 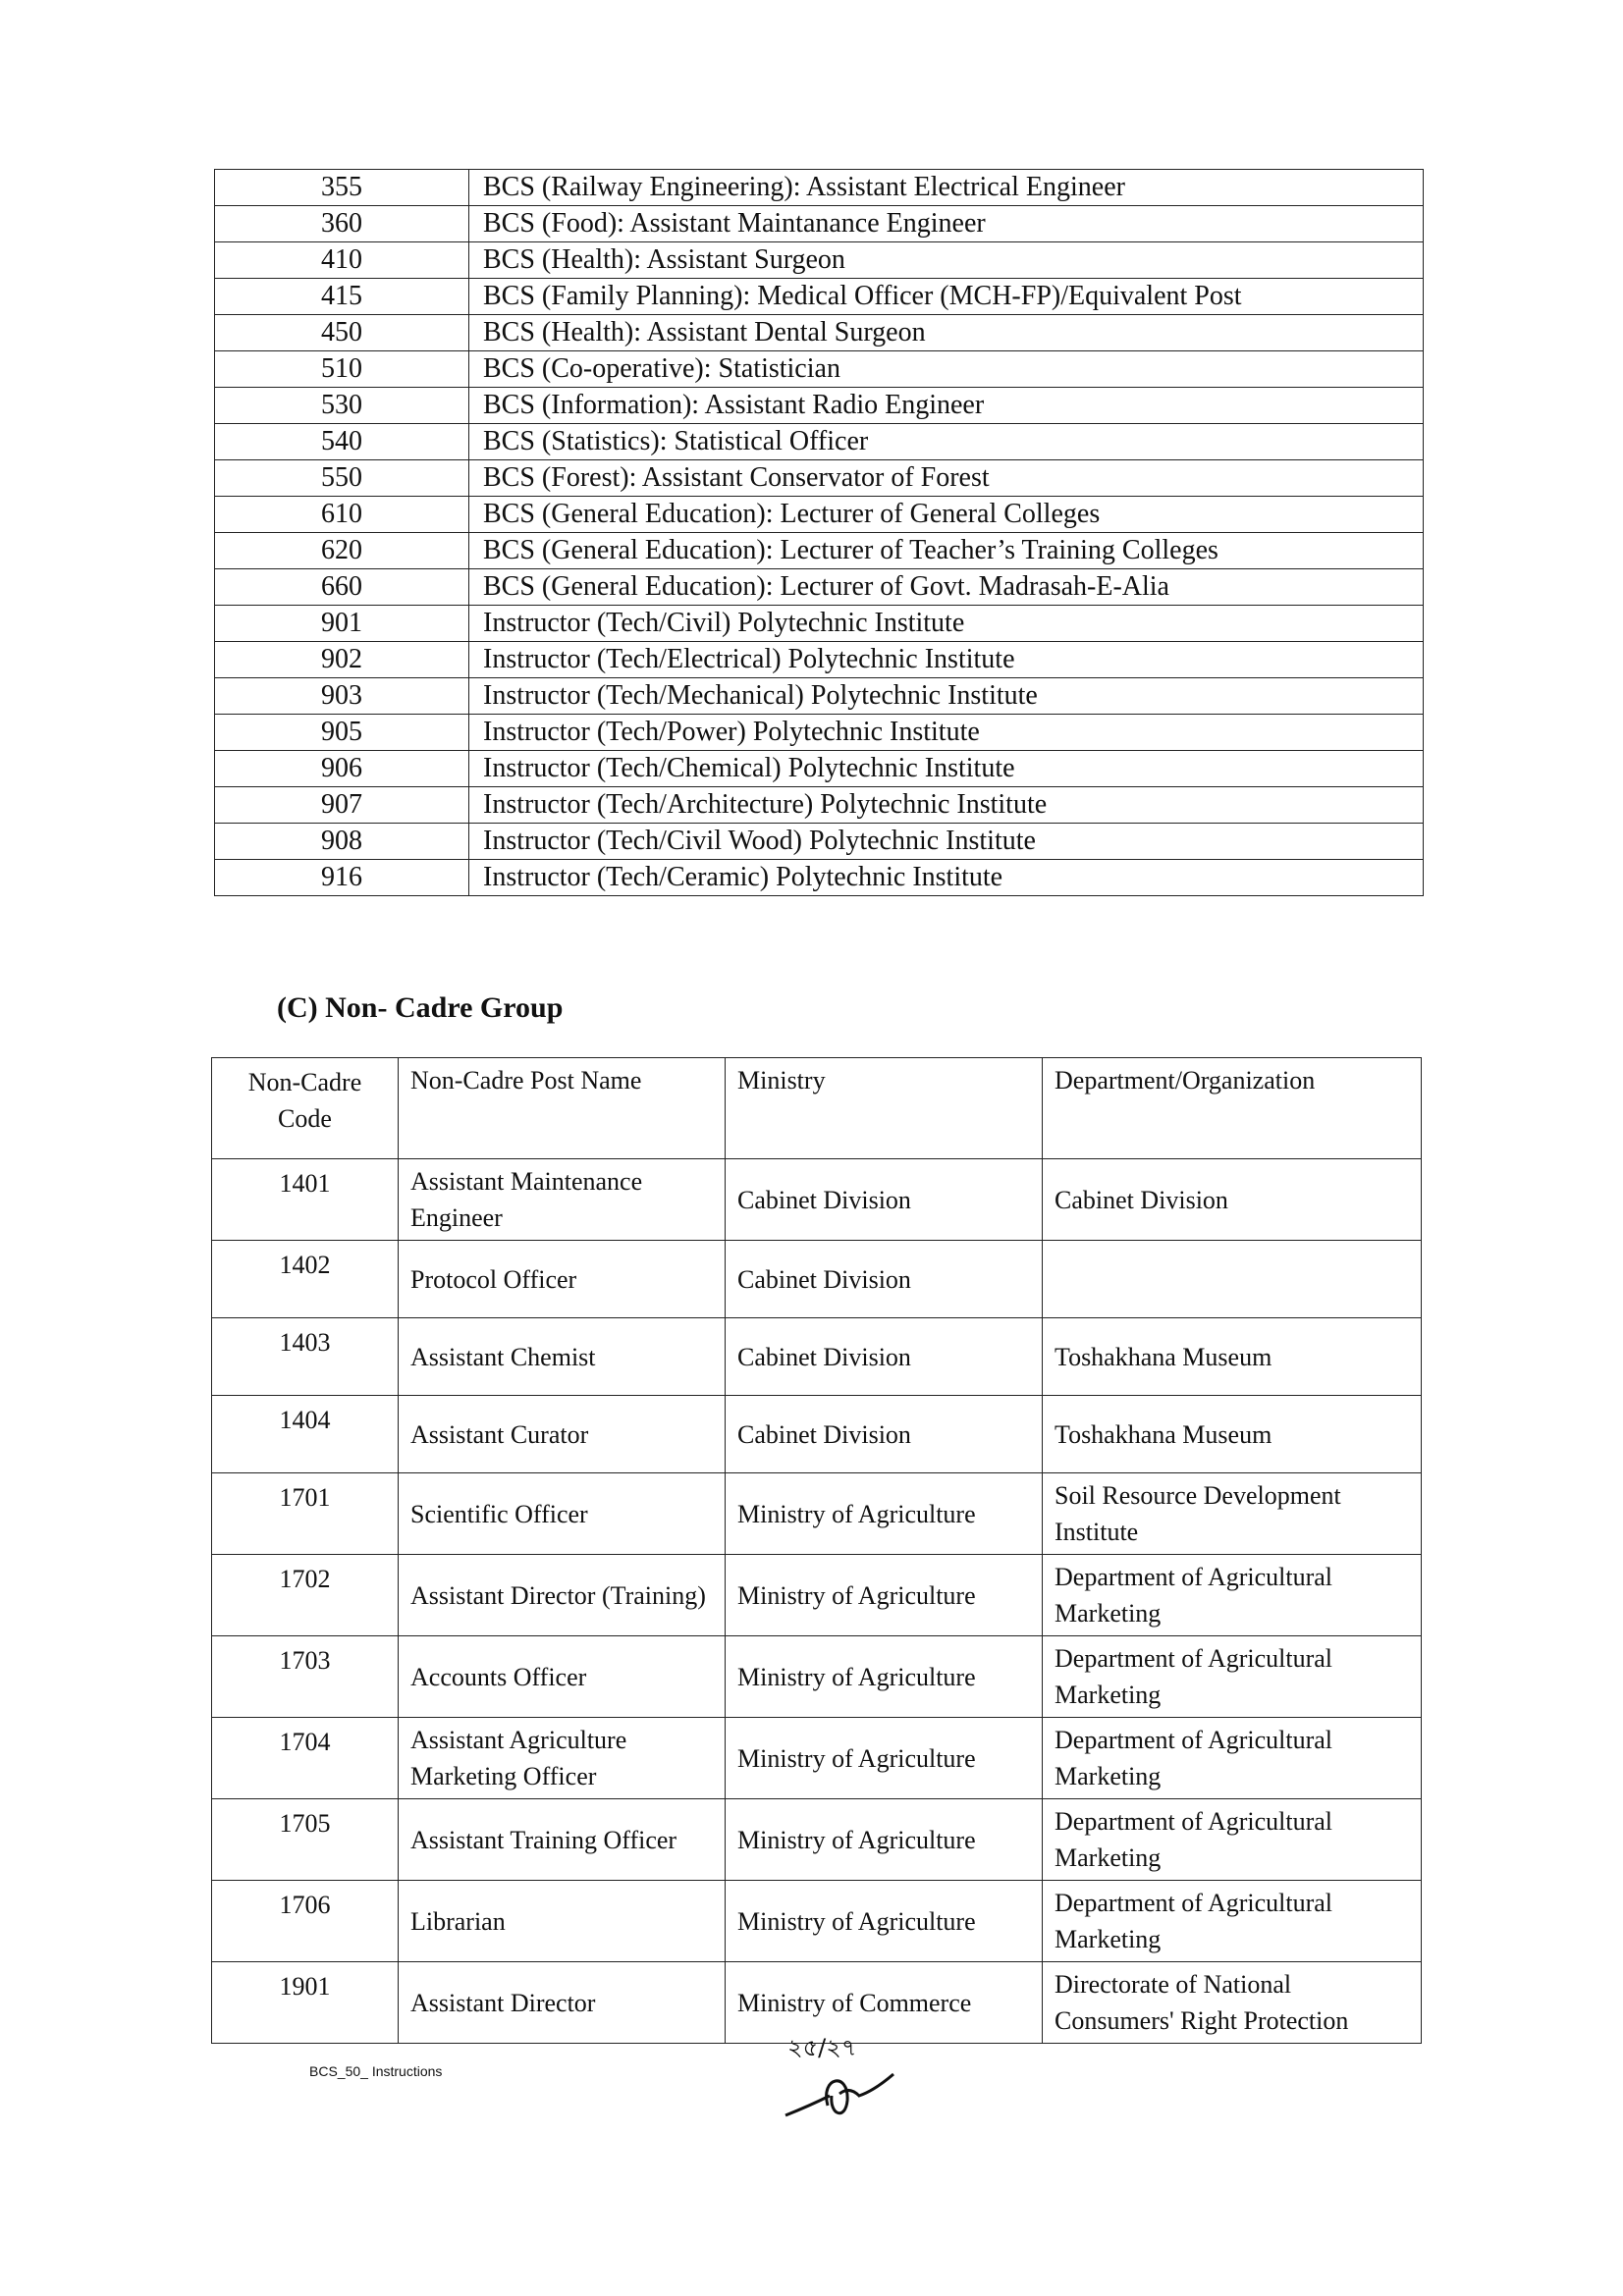 What do you see at coordinates (305, 1279) in the screenshot?
I see `non-cadre-code: 1402` at bounding box center [305, 1279].